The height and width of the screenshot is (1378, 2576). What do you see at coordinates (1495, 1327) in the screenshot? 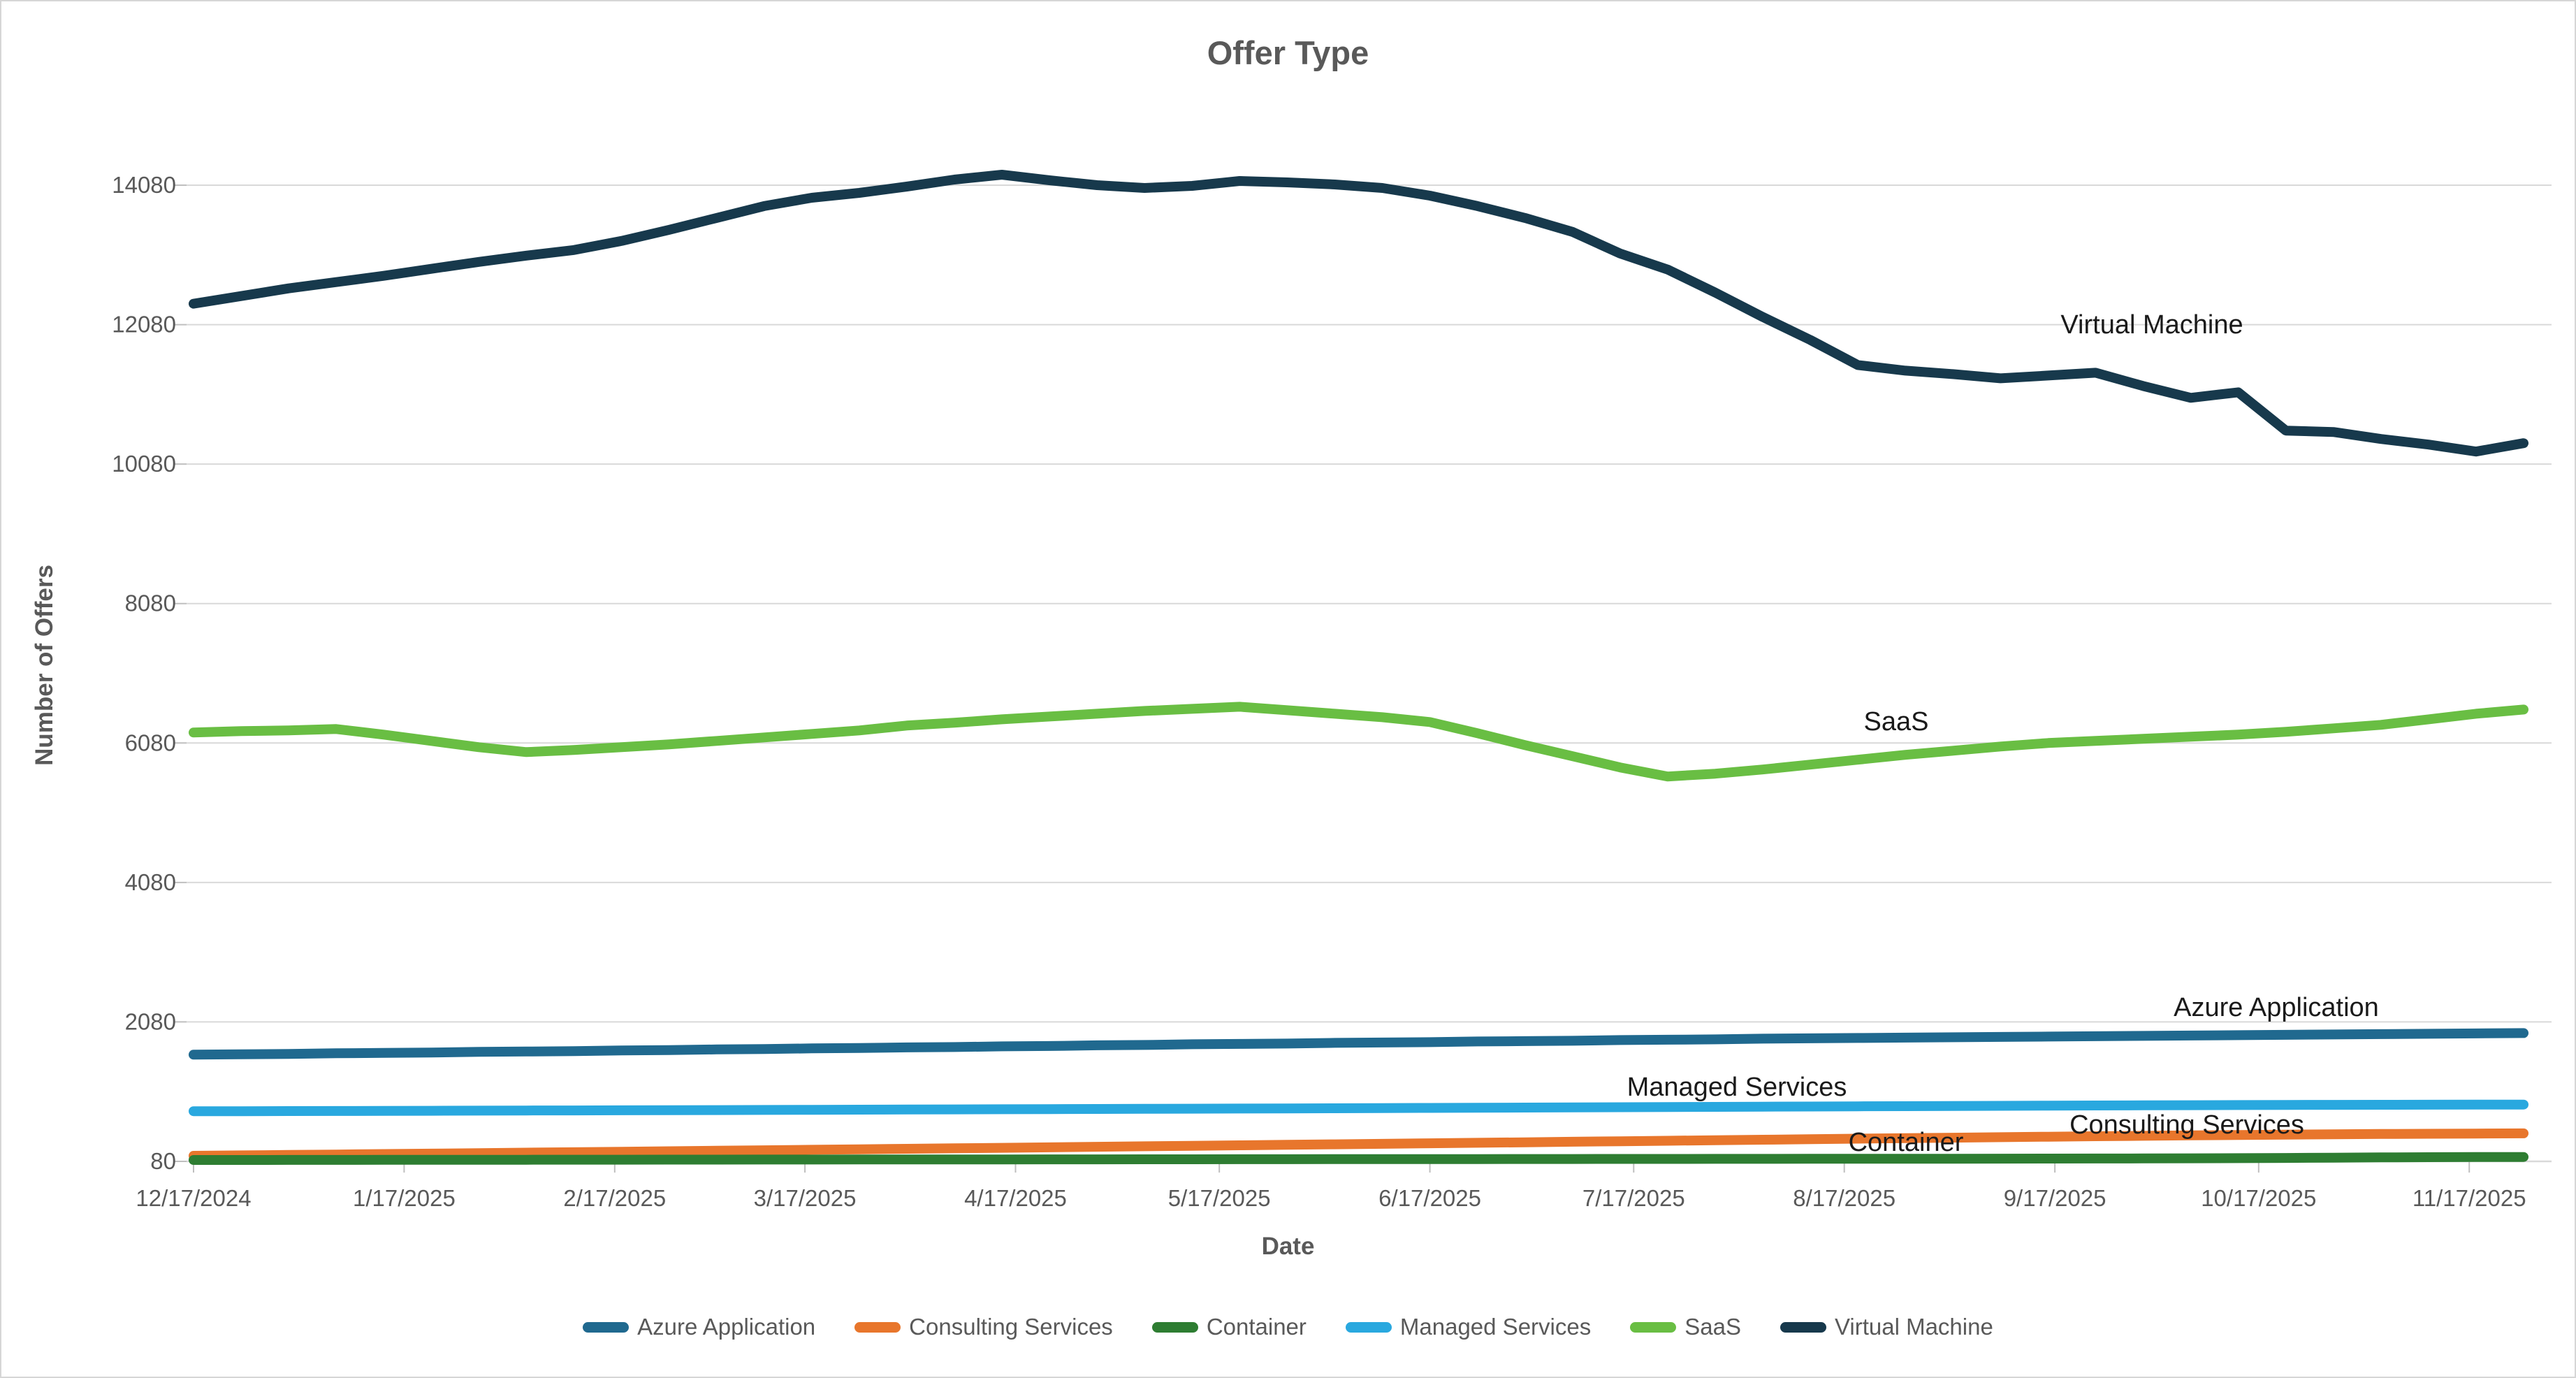
I see `legend-label: Managed Services` at bounding box center [1495, 1327].